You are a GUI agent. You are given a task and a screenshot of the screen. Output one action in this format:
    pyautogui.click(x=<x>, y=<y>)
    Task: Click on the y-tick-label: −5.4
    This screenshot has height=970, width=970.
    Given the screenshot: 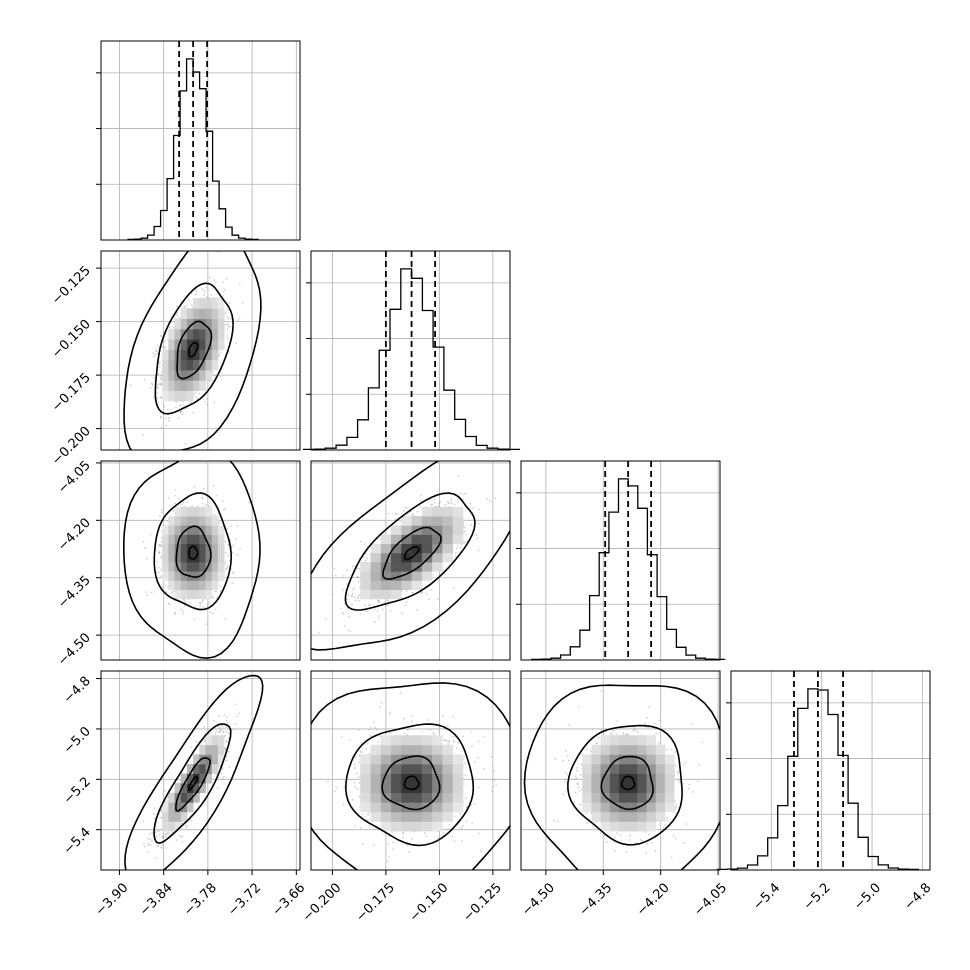 What is the action you would take?
    pyautogui.click(x=77, y=841)
    